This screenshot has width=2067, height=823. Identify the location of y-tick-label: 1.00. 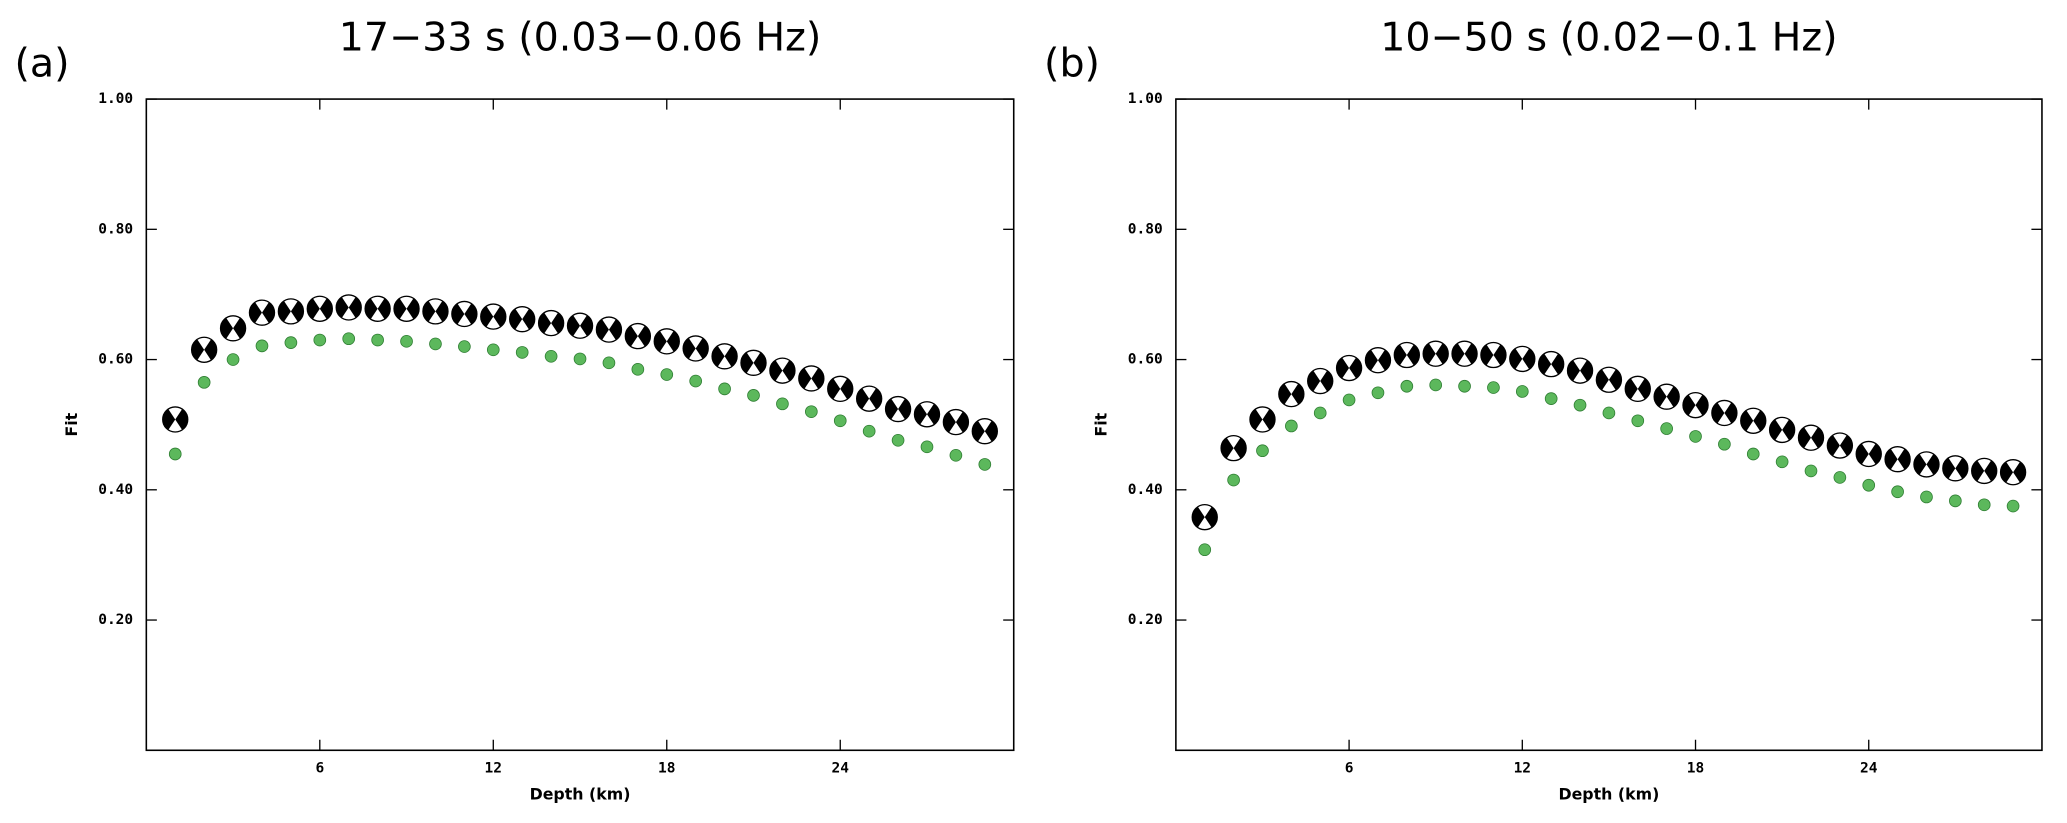
(1145, 99).